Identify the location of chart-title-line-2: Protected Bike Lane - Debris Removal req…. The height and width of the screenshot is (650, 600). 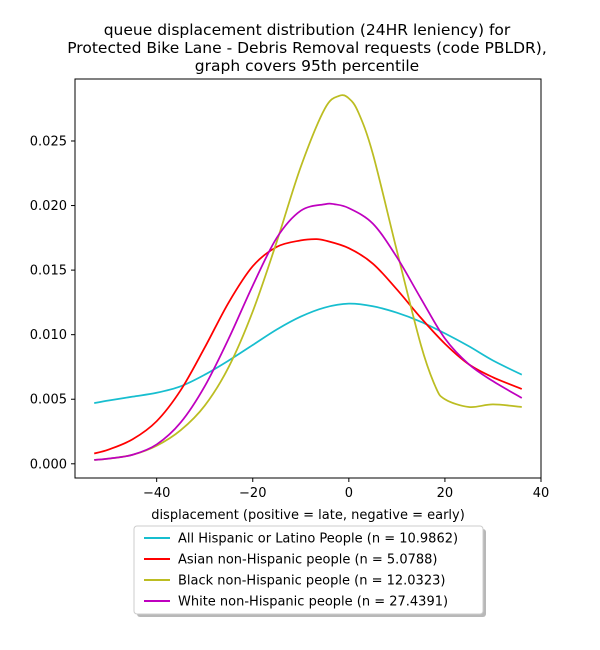
(307, 48).